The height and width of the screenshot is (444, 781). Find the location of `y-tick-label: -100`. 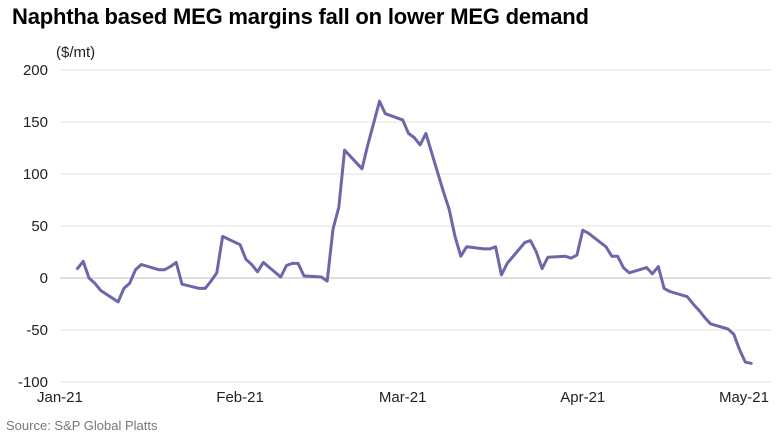

y-tick-label: -100 is located at coordinates (33, 382).